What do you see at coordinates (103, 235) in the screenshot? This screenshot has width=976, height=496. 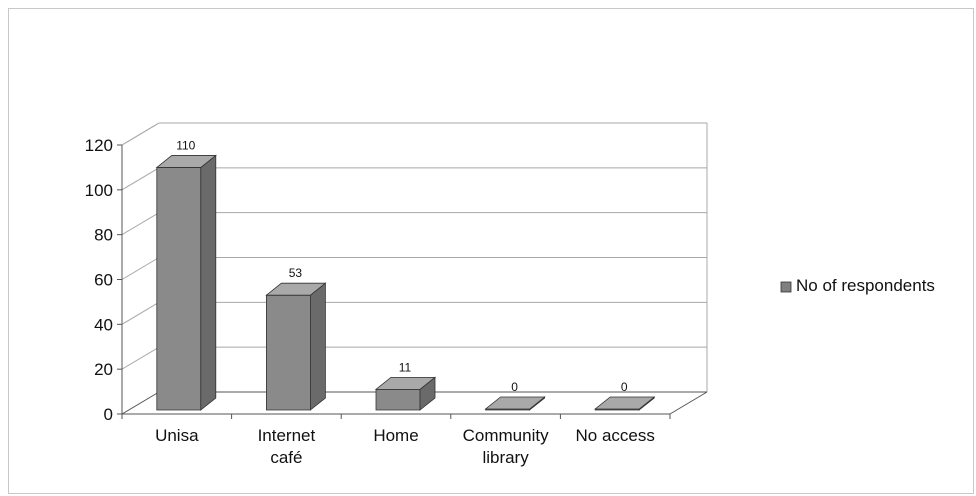 I see `y-tick-label-80: 80` at bounding box center [103, 235].